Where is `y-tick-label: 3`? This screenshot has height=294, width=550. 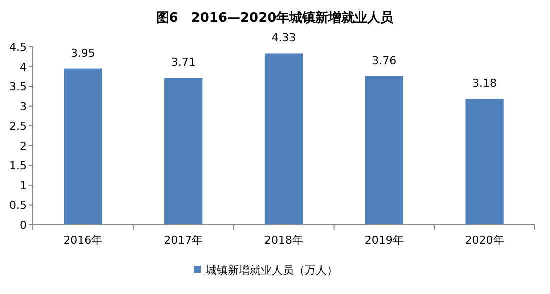
y-tick-label: 3 is located at coordinates (23, 107).